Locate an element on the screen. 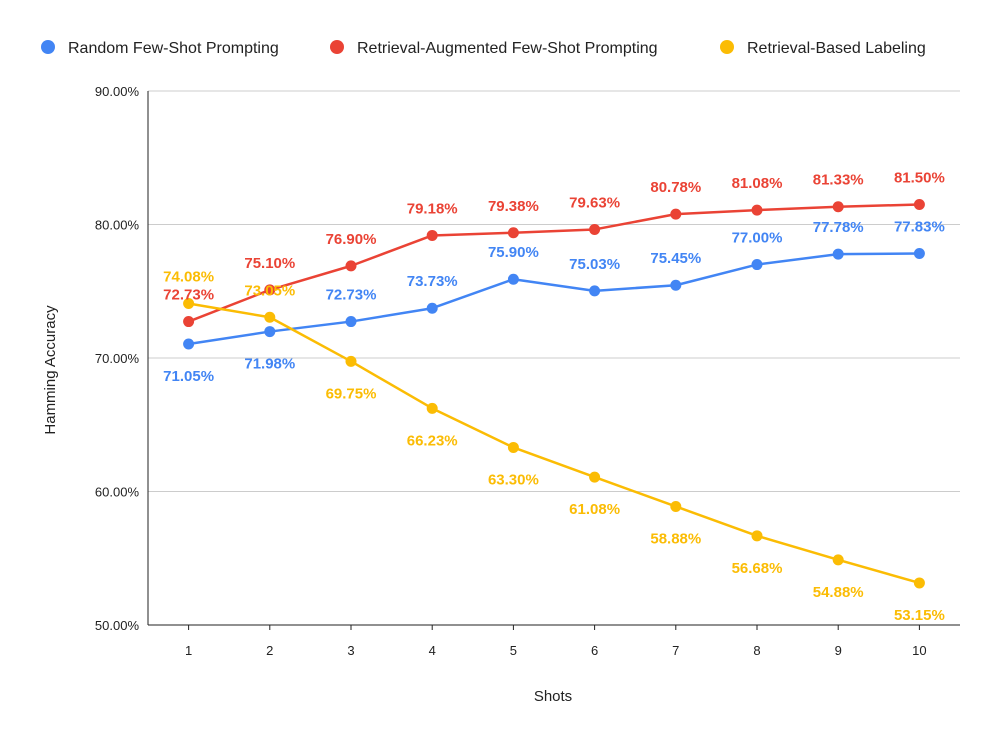 This screenshot has height=744, width=997. legend-label-3: Retrieval-Based Labeling is located at coordinates (836, 48).